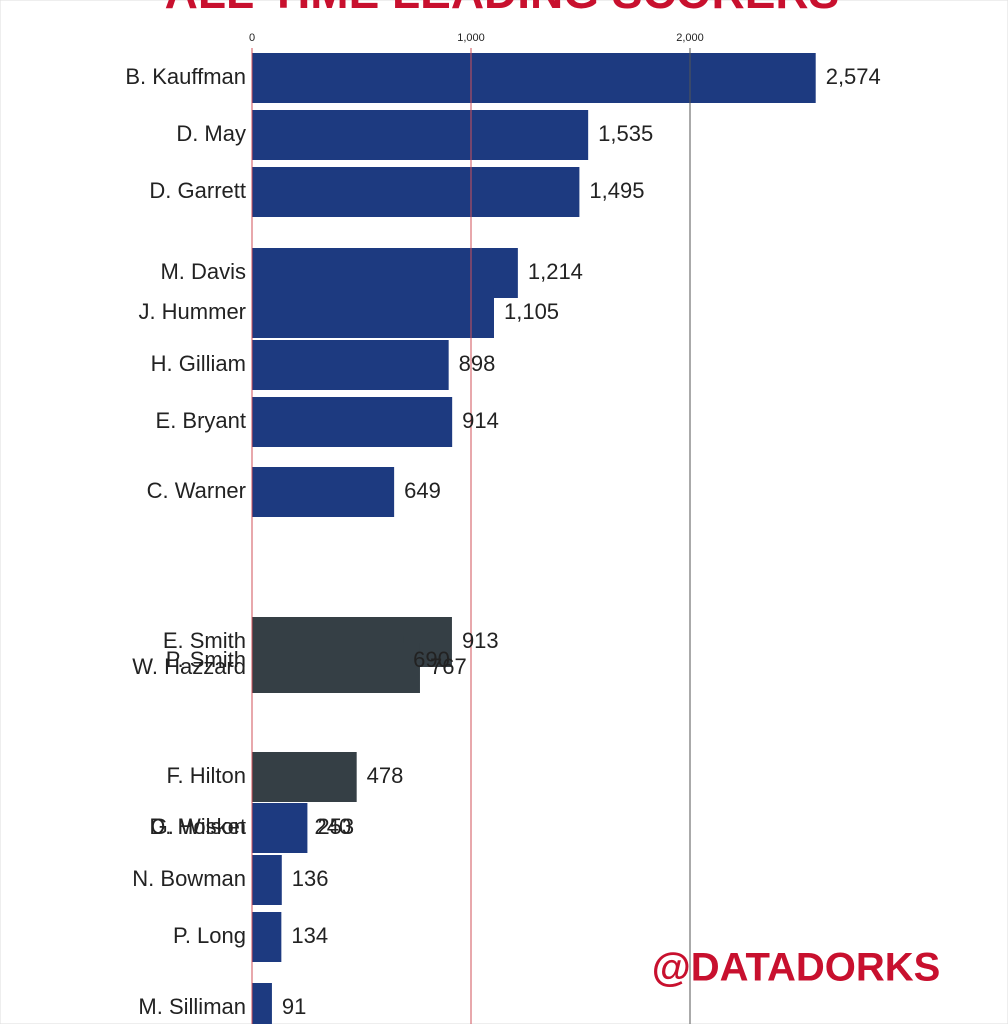  Describe the element at coordinates (198, 363) in the screenshot. I see `category-label: H. Gilliam` at that location.